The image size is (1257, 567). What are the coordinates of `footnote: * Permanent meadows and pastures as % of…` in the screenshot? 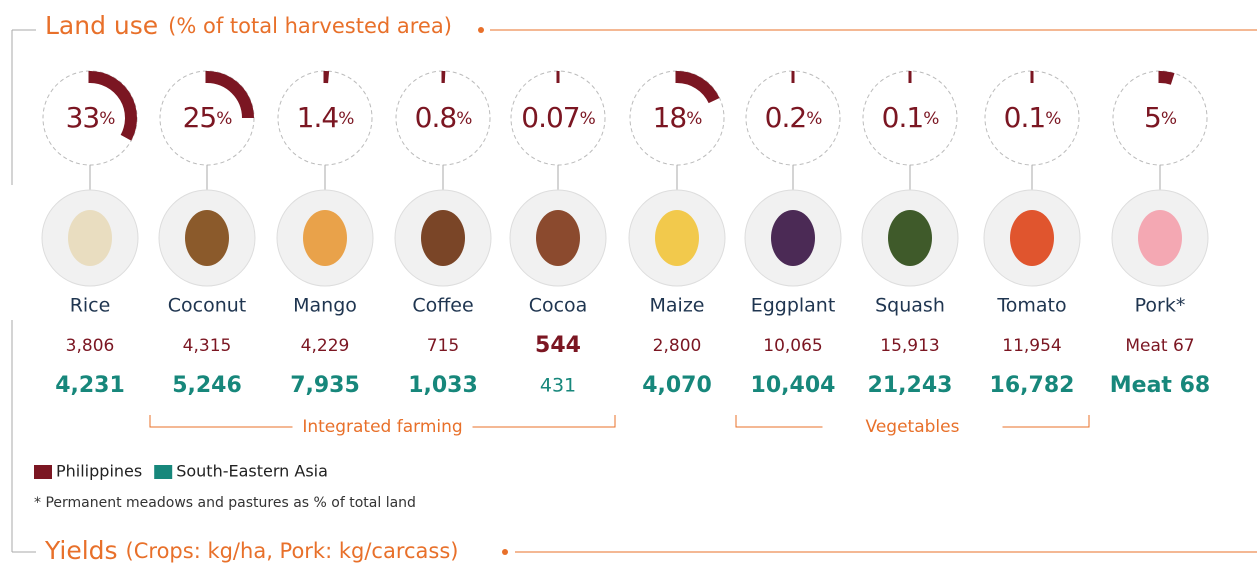 It's located at (225, 503).